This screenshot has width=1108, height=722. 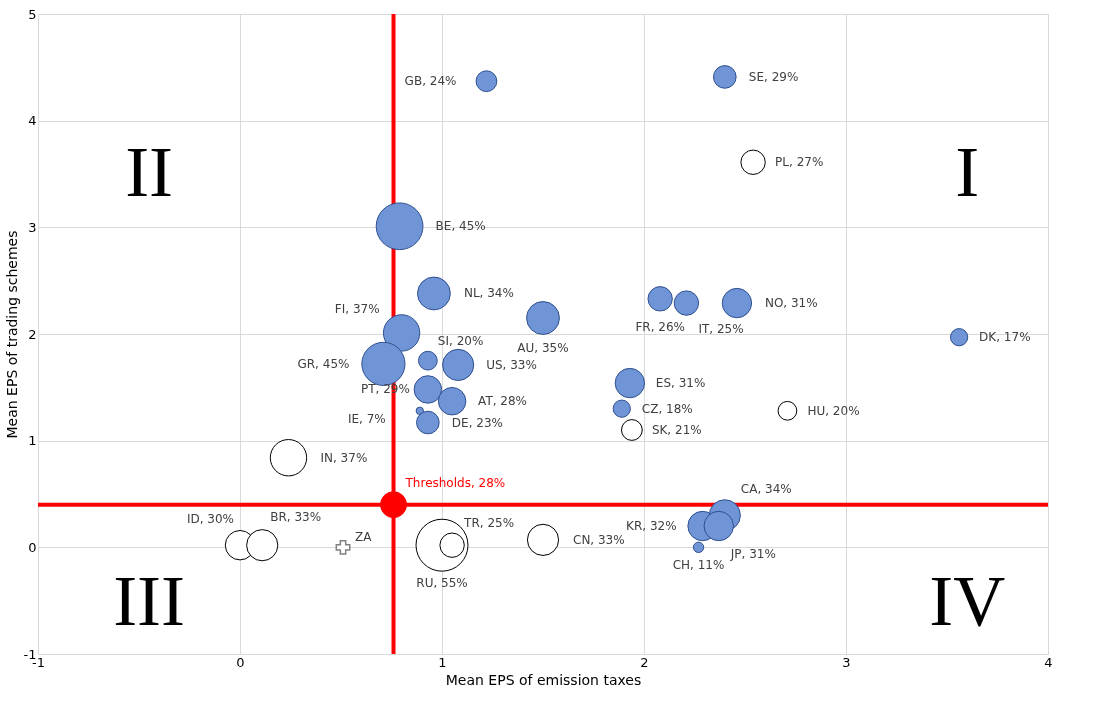 What do you see at coordinates (323, 363) in the screenshot?
I see `annotation: GR, 45%` at bounding box center [323, 363].